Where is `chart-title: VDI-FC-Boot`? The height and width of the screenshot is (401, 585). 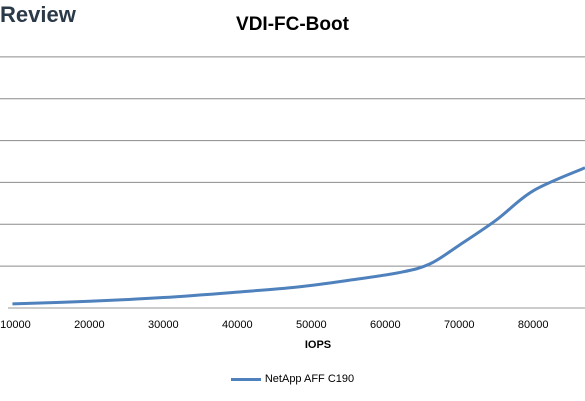
chart-title: VDI-FC-Boot is located at coordinates (292, 24).